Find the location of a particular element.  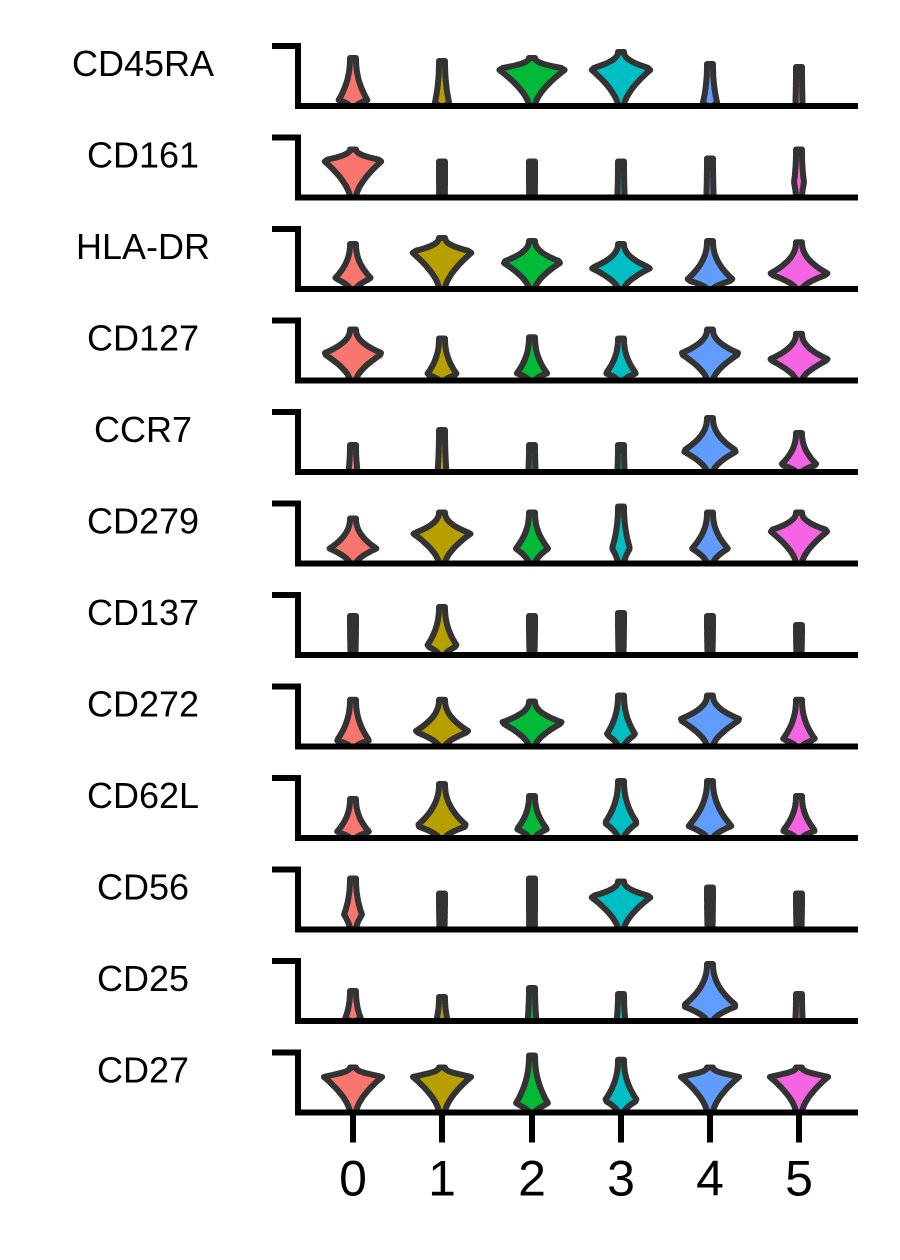

x-tick-label: 5 is located at coordinates (799, 1179).